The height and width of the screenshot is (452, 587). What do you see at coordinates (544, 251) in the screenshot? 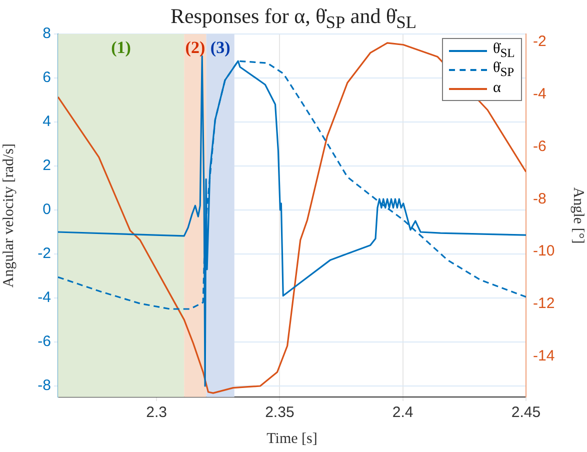
I see `y2-tick-label: -10` at bounding box center [544, 251].